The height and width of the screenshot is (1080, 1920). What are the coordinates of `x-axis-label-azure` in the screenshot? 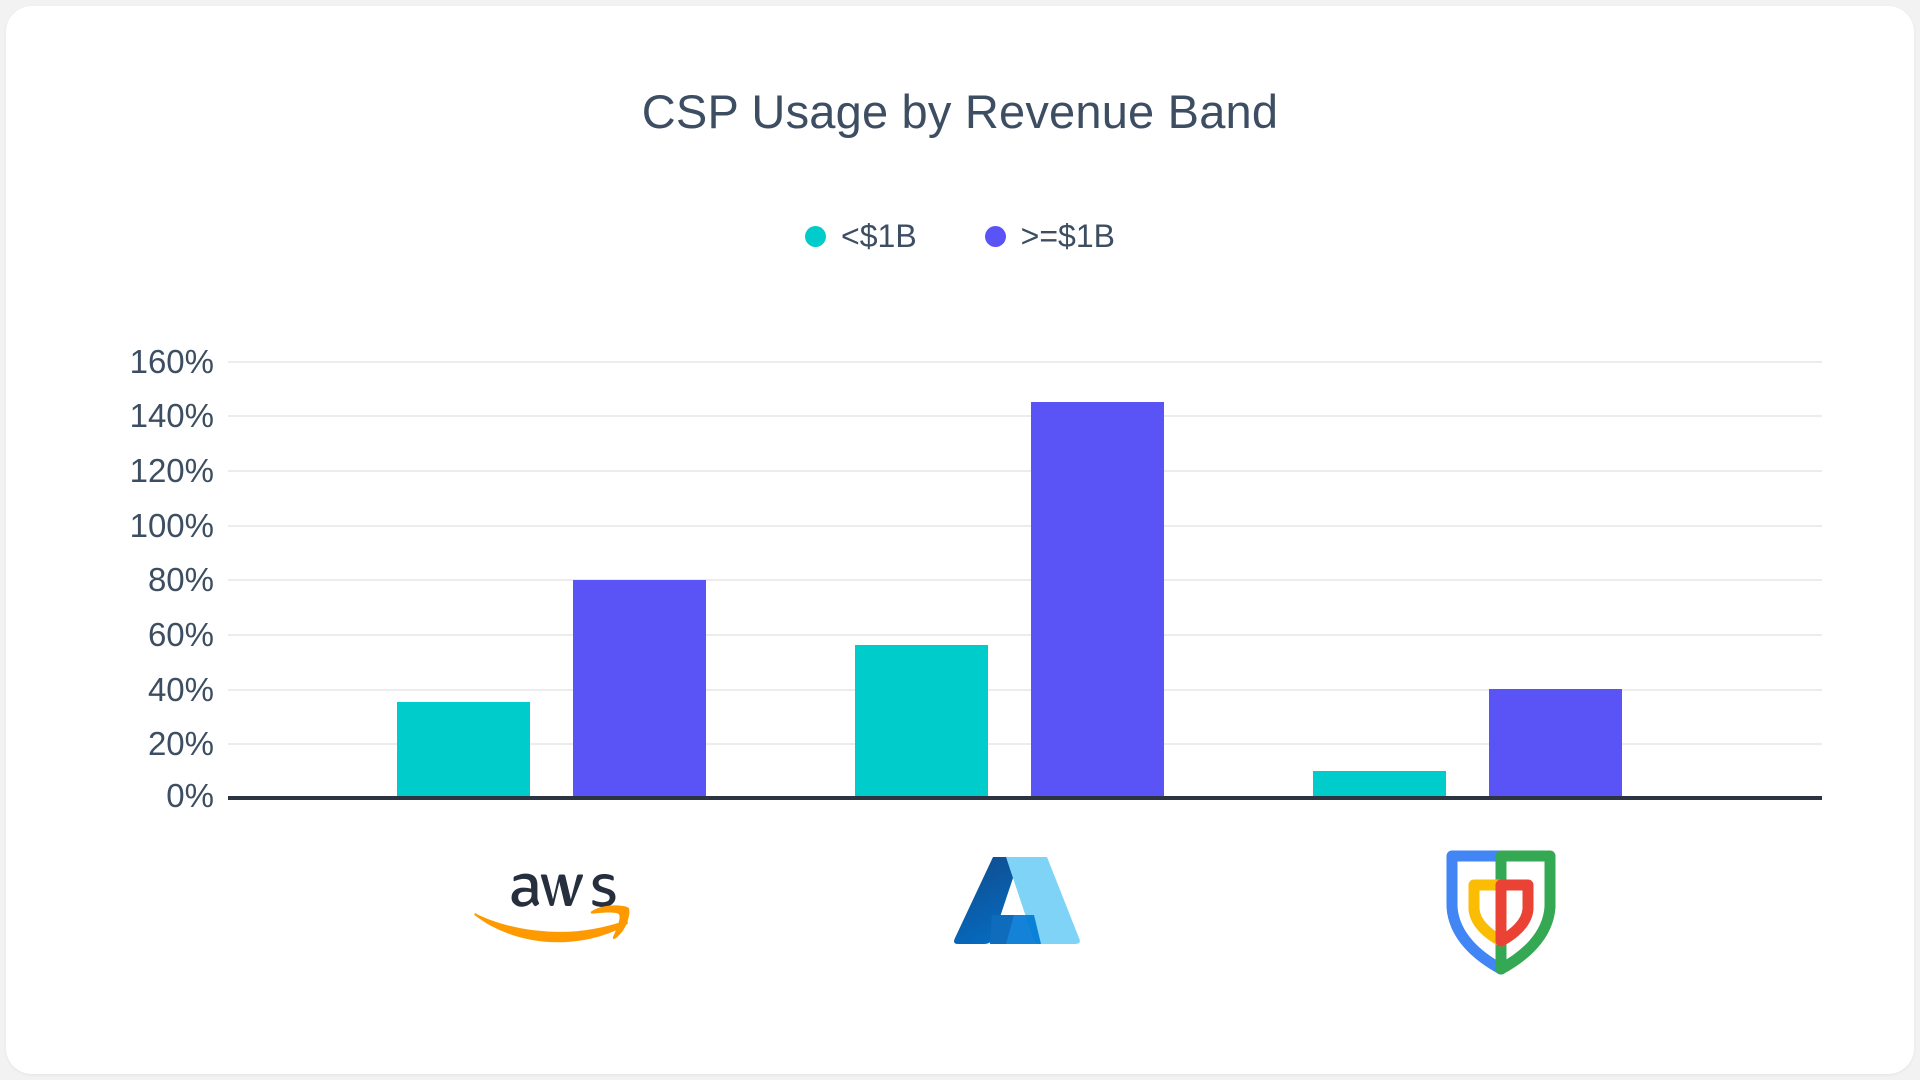 It's located at (1021, 908).